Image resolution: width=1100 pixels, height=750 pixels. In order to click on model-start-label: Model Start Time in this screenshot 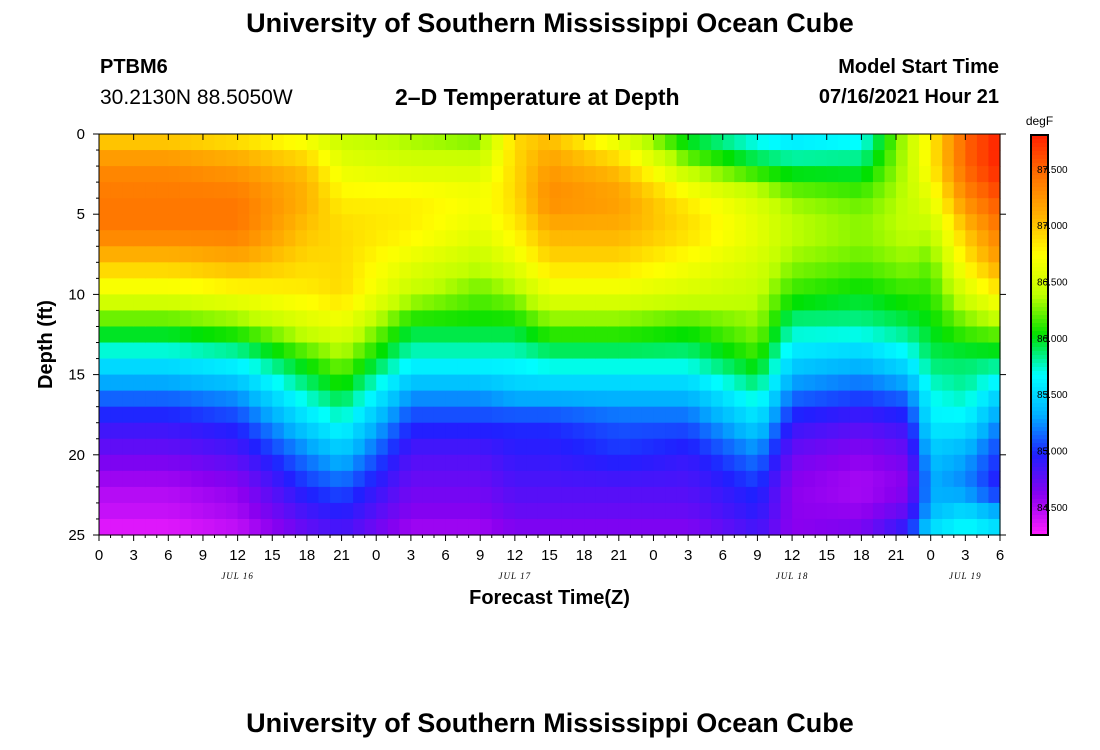, I will do `click(918, 67)`.